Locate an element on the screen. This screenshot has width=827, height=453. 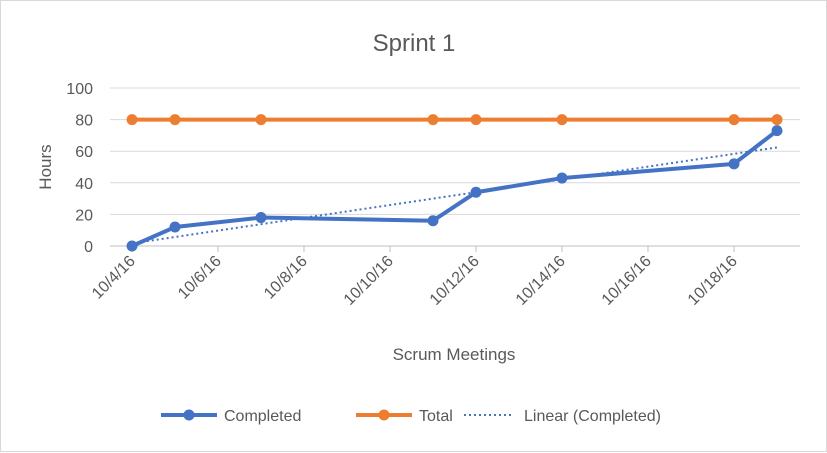
y-axis-title: Hours is located at coordinates (45, 166).